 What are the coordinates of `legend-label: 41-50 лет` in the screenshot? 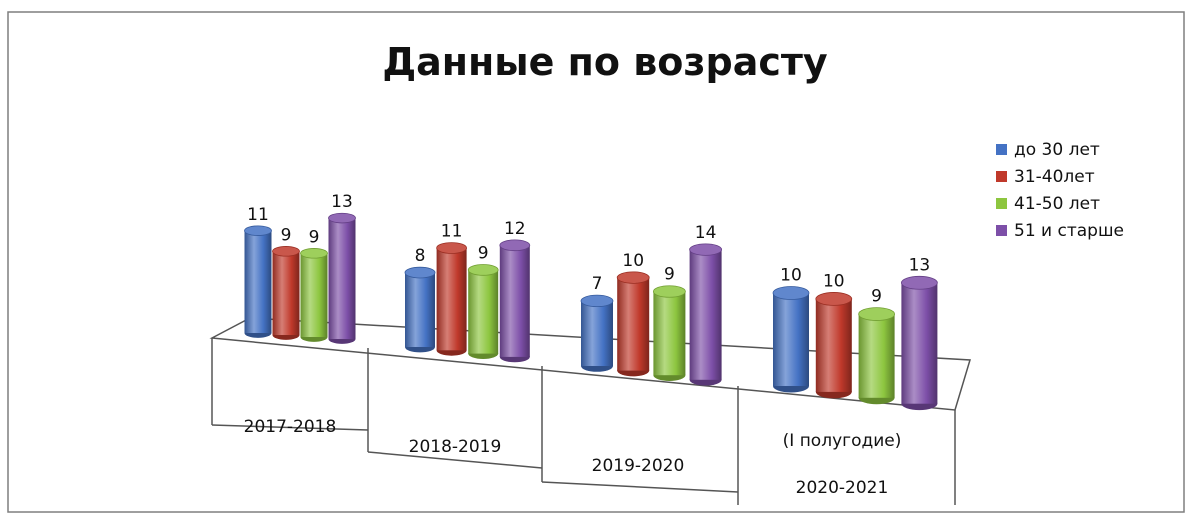 It's located at (1057, 204).